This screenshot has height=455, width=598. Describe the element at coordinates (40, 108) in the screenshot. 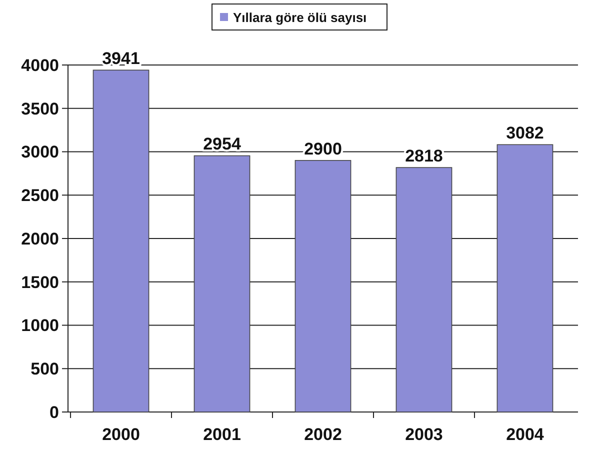

I see `y-tick-label: 3500` at that location.